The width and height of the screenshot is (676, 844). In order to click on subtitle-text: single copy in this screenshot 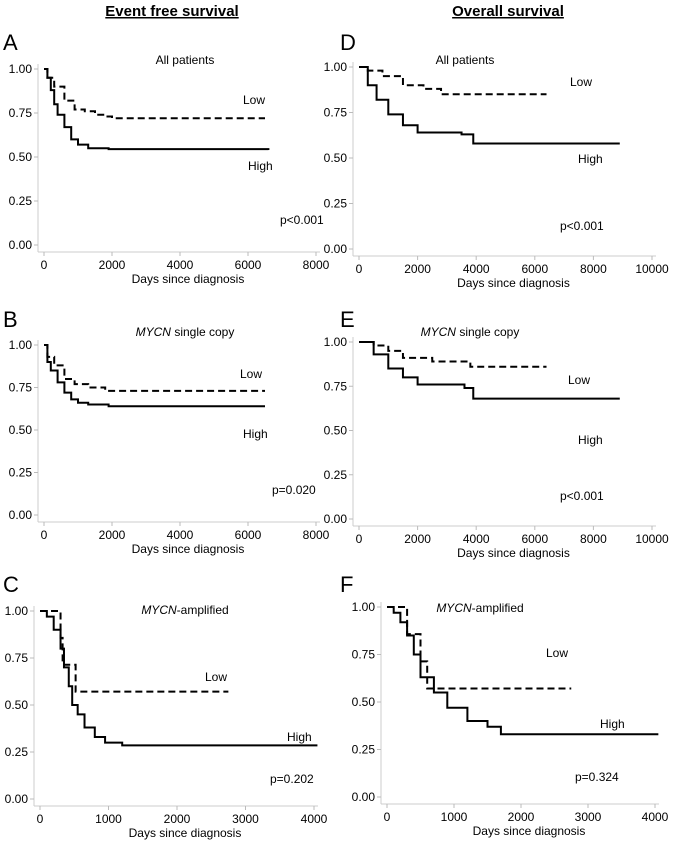, I will do `click(487, 332)`.